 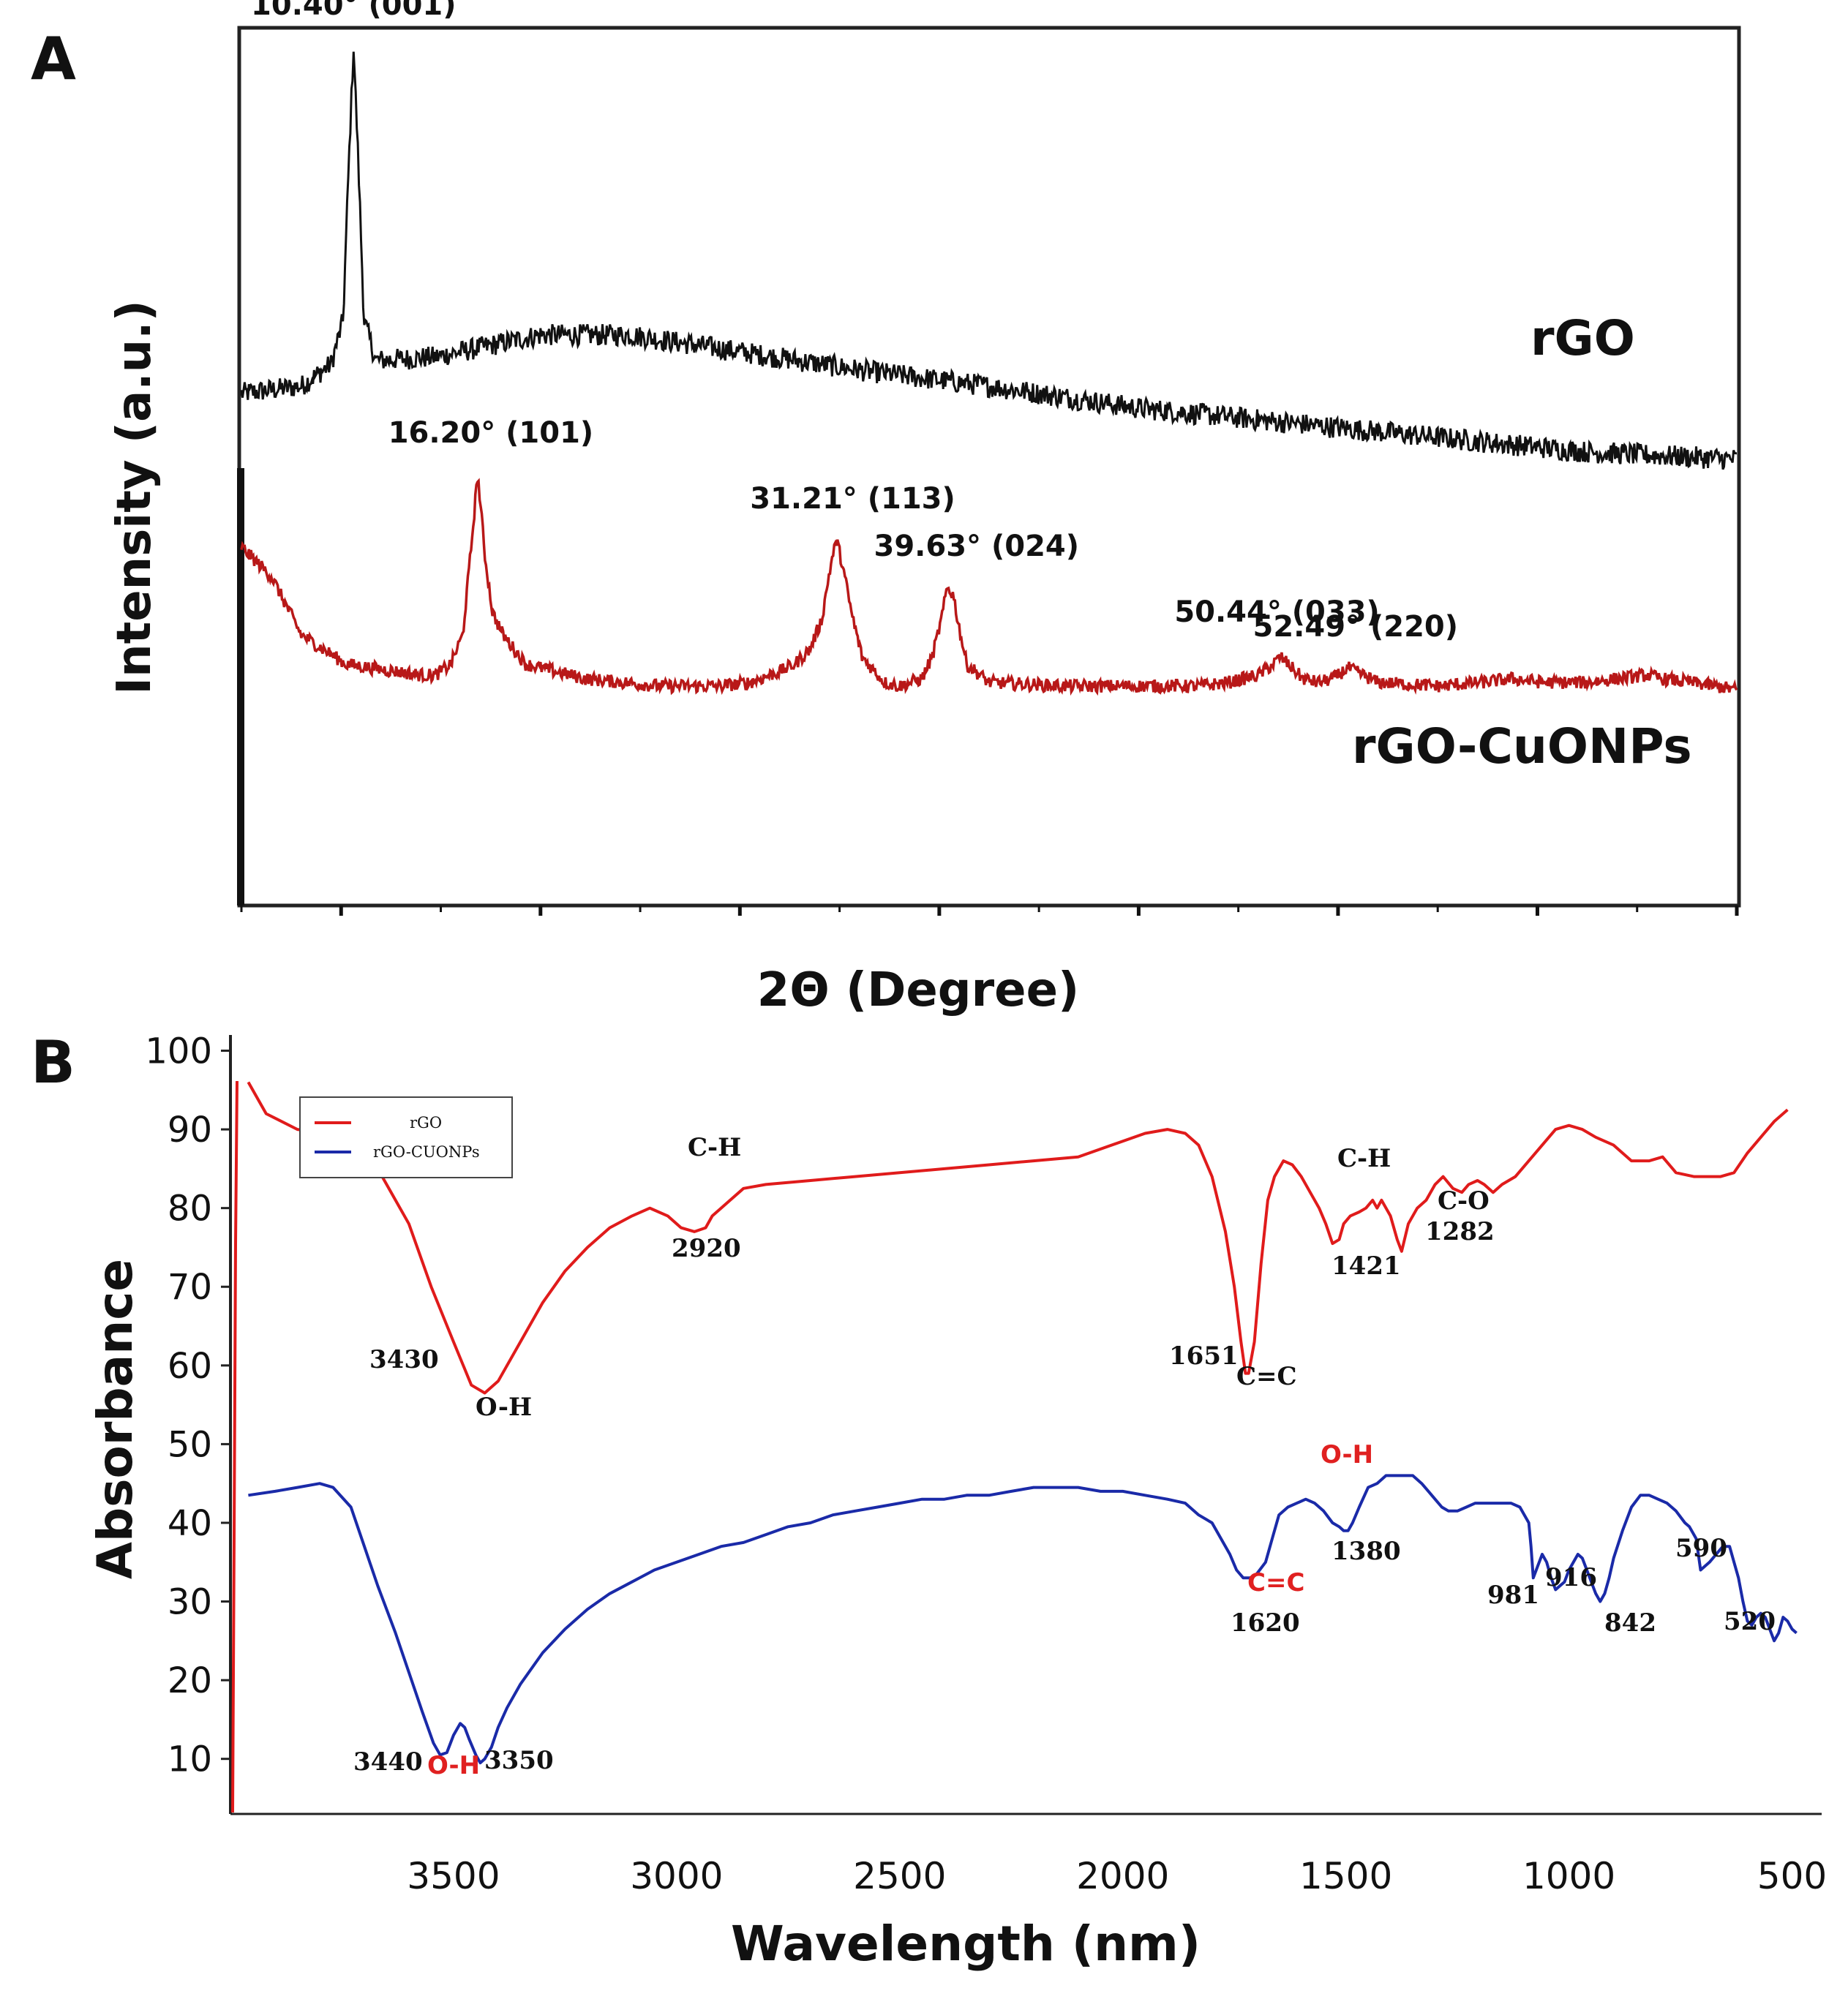 I want to click on ftir-x-ticks: 3500 3000 2500 2000 1500 1000 500, so click(x=1117, y=1876).